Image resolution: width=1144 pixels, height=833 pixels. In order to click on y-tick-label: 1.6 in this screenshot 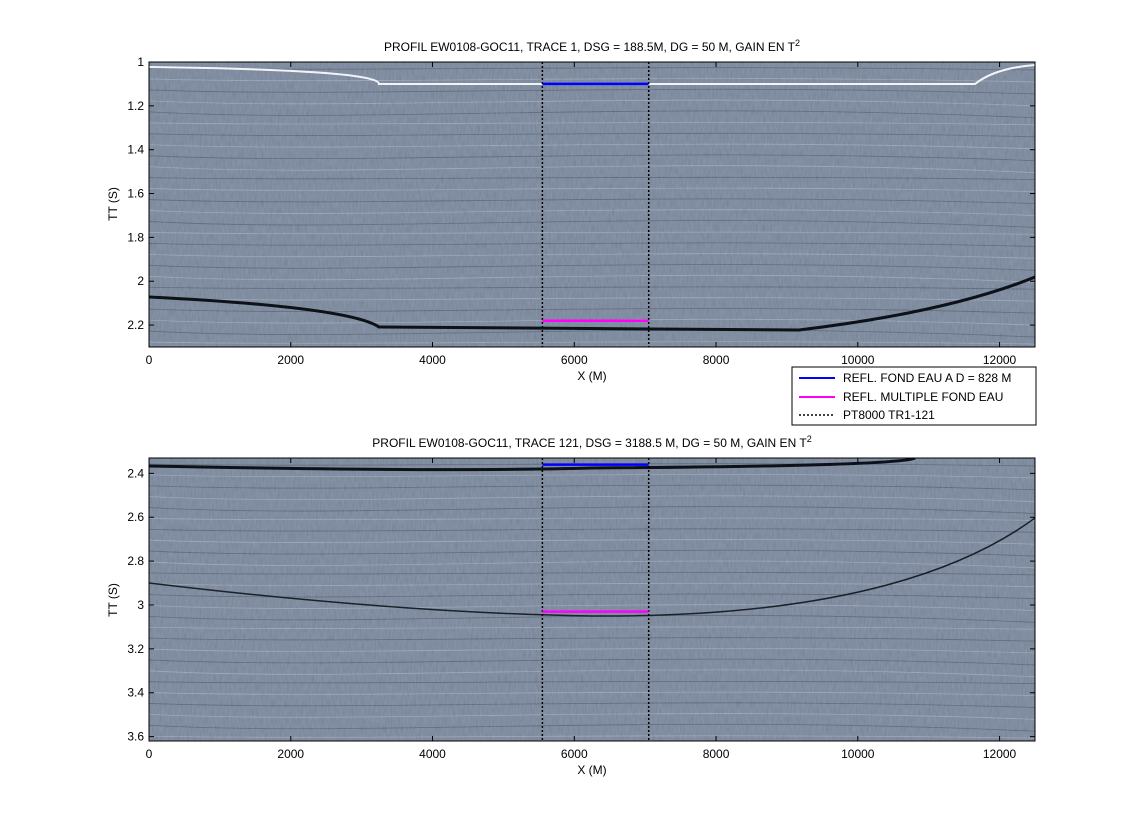, I will do `click(135, 194)`.